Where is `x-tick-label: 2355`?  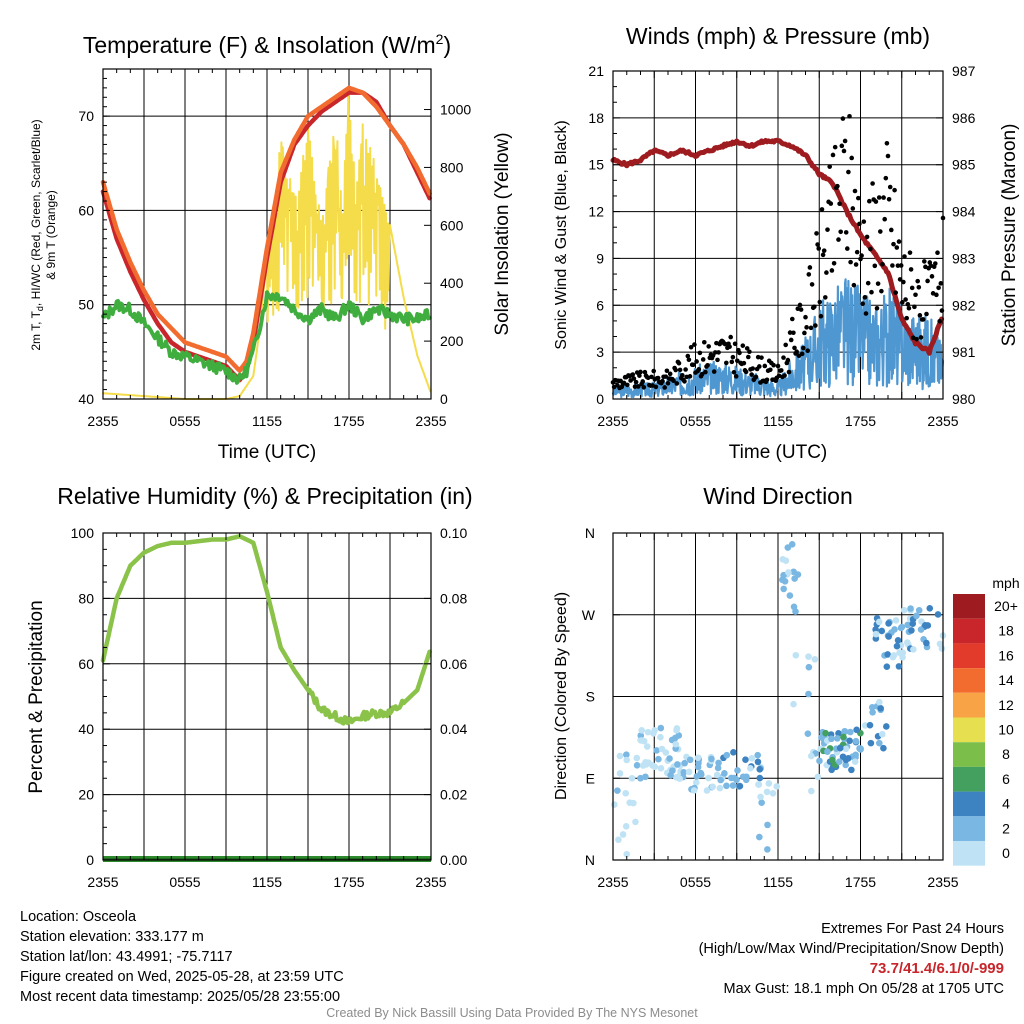
x-tick-label: 2355 is located at coordinates (430, 882).